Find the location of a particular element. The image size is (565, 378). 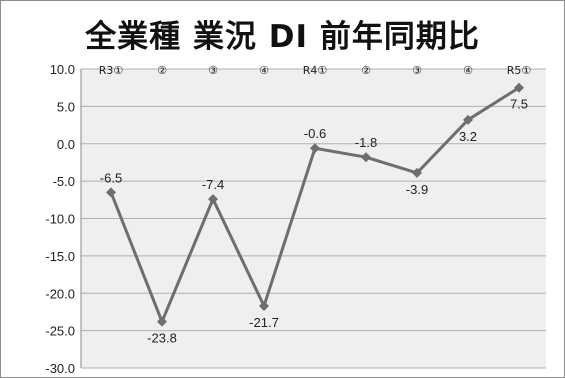

x-axis: R3① ② ③ ④ R4① ② ③ ④ R5① is located at coordinates (315, 70).